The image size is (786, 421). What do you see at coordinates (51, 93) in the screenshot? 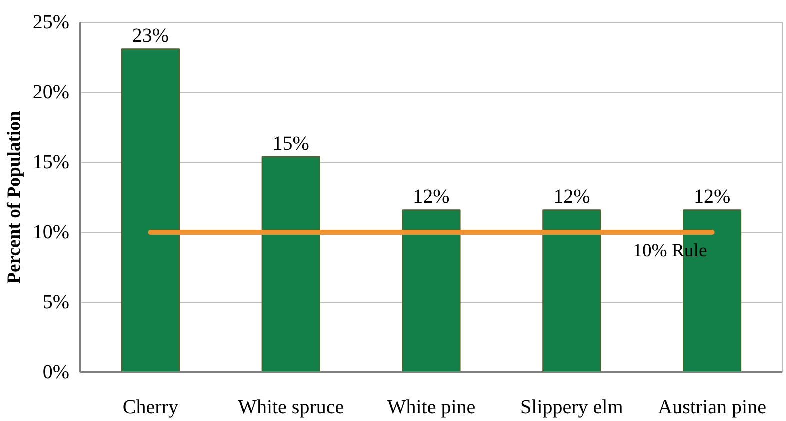
I see `y-tick-label: 20%` at bounding box center [51, 93].